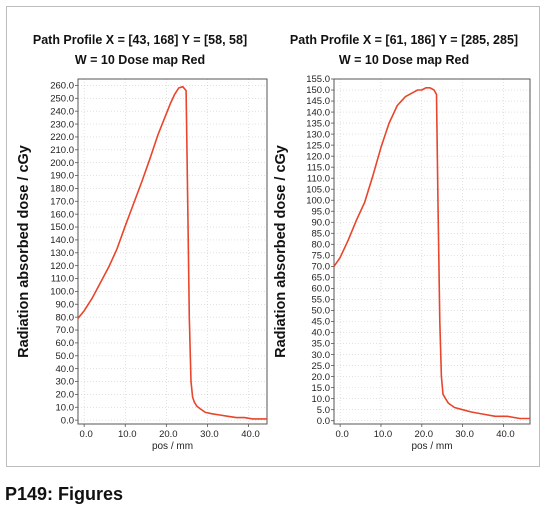 The width and height of the screenshot is (546, 515). I want to click on chart2-ytick-label-23: 115.0, so click(318, 167).